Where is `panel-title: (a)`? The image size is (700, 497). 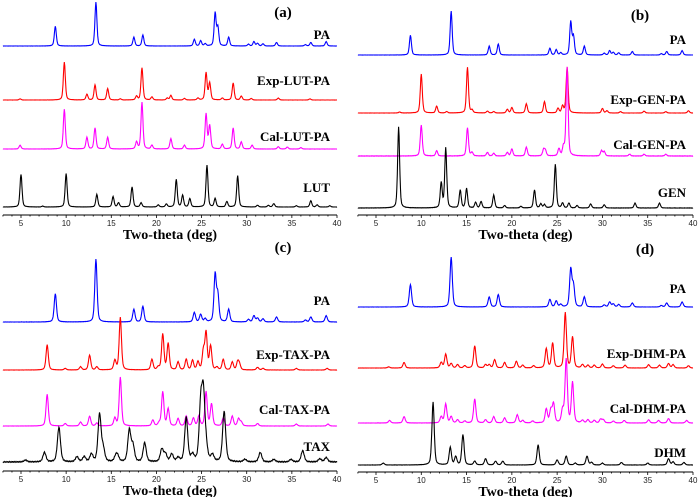 panel-title: (a) is located at coordinates (283, 13).